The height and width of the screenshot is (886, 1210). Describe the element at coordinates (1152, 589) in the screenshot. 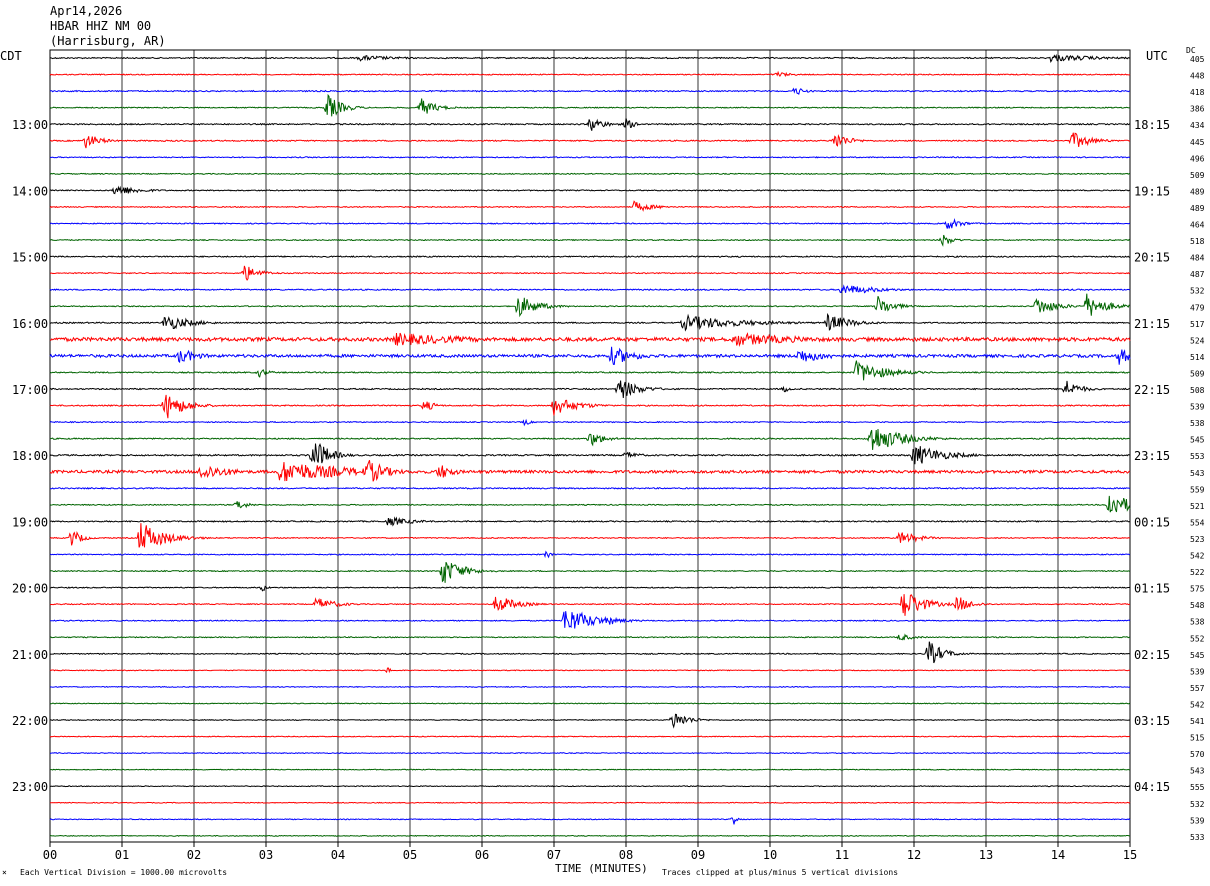

I see `utc-hour-label: 01:15` at that location.